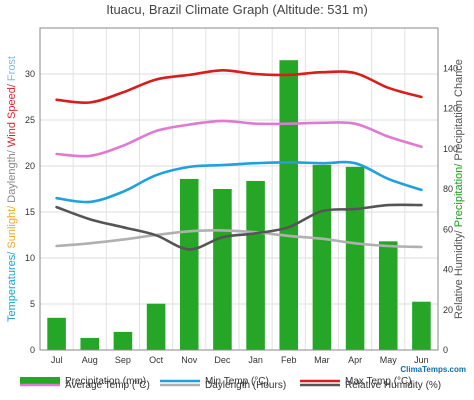 Image resolution: width=474 pixels, height=400 pixels. I want to click on left-axis-ticks: 0 5 10 15 20 25 30, so click(30, 212).